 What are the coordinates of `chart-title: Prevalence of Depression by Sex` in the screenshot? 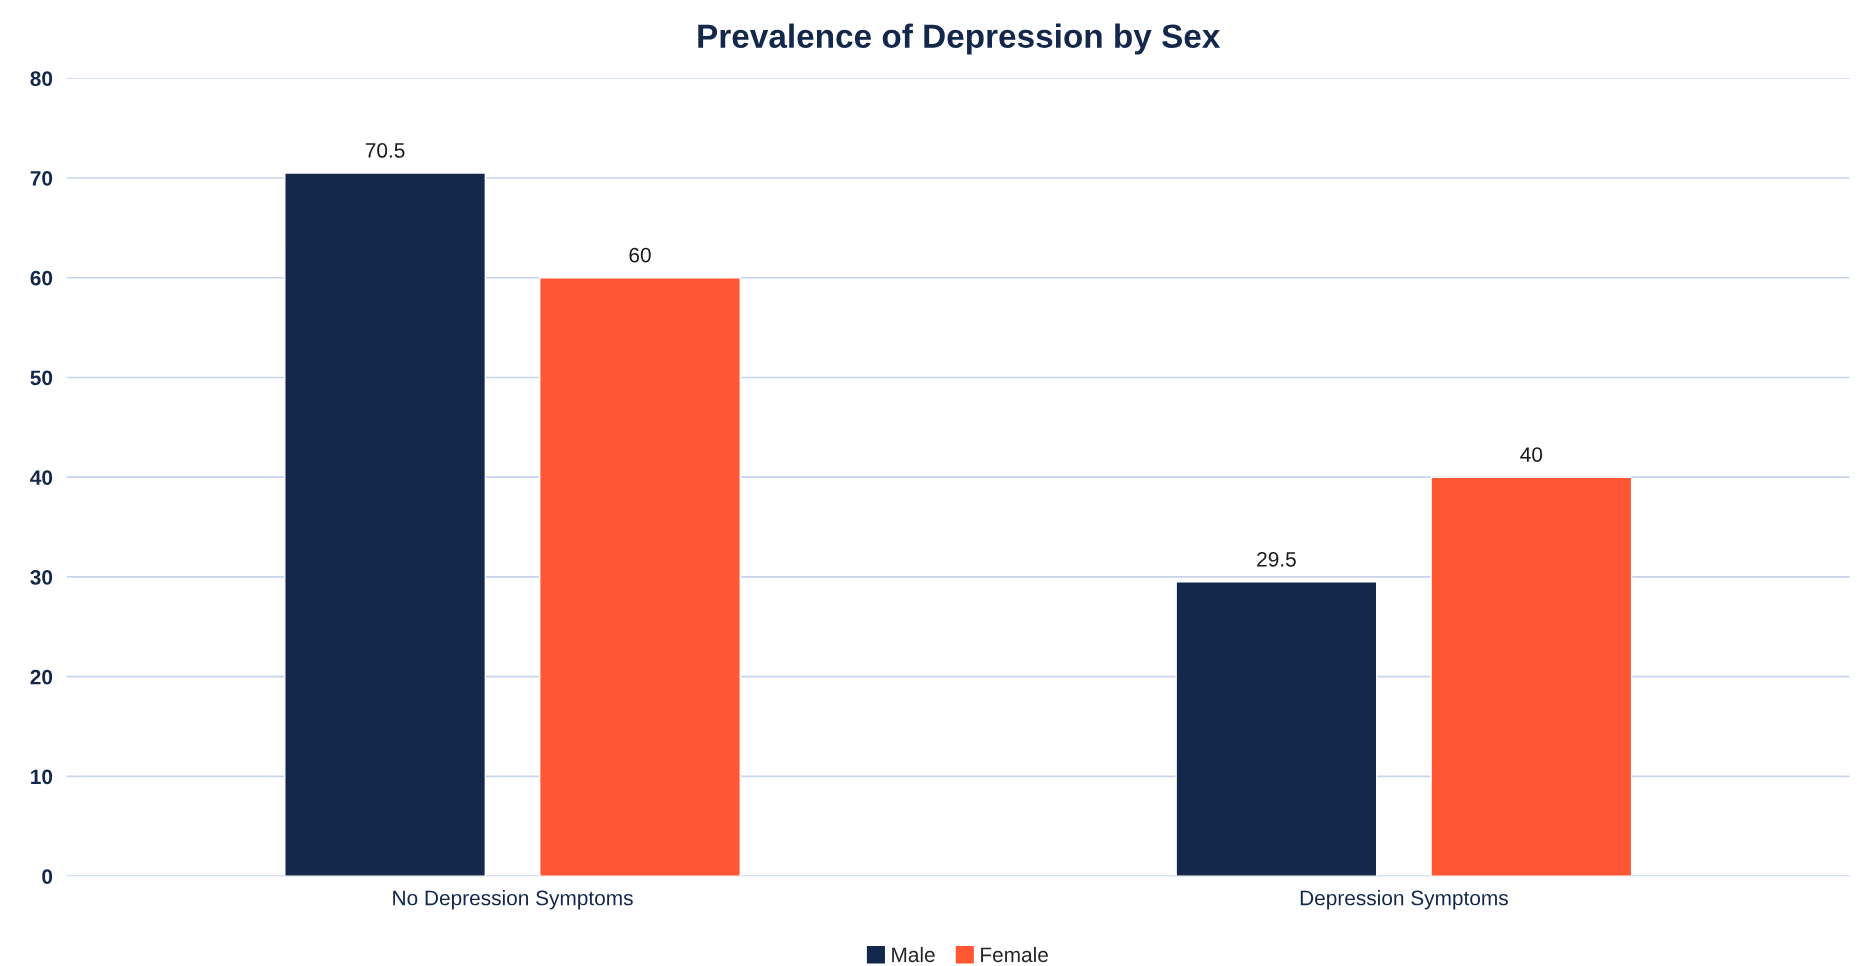 It's located at (959, 39).